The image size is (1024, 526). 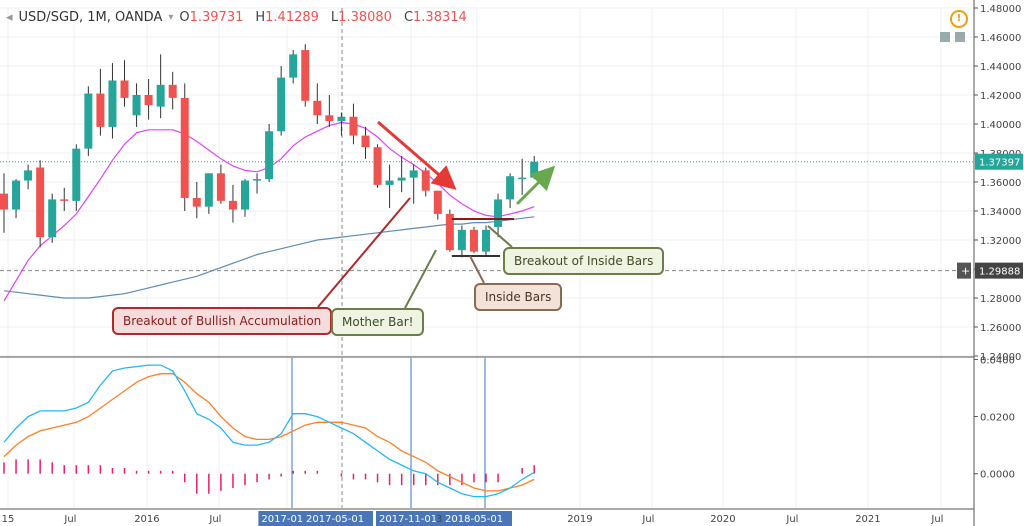 I want to click on screenshot-icon, so click(x=945, y=37).